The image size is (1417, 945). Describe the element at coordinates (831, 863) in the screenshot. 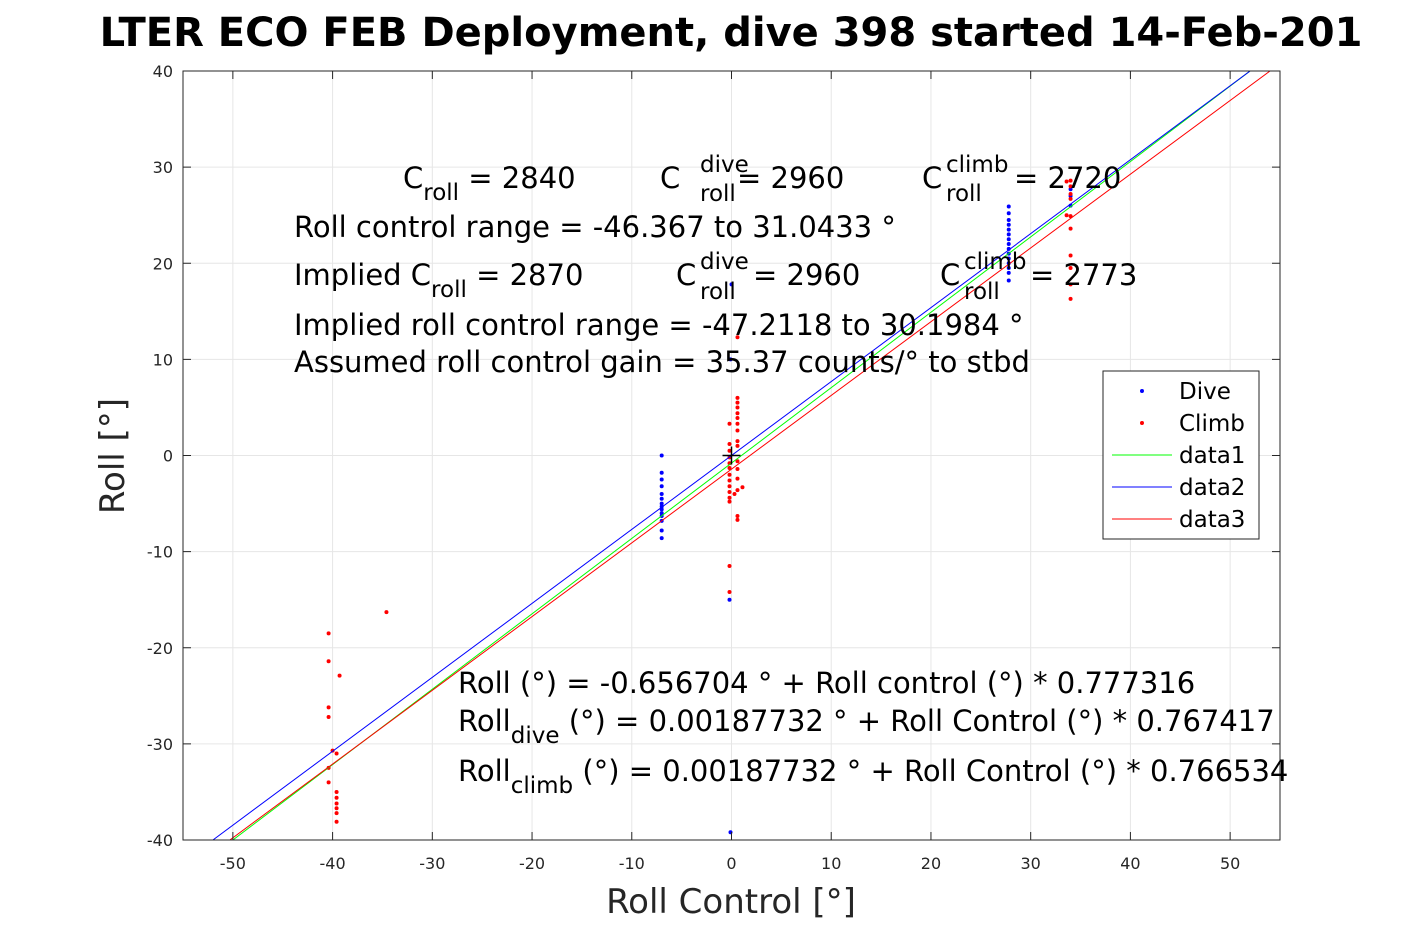

I see `x-tick-label: 10` at that location.